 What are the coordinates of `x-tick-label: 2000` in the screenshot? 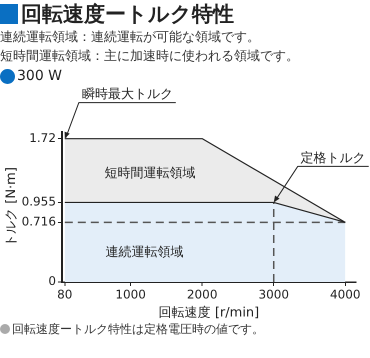 It's located at (202, 294).